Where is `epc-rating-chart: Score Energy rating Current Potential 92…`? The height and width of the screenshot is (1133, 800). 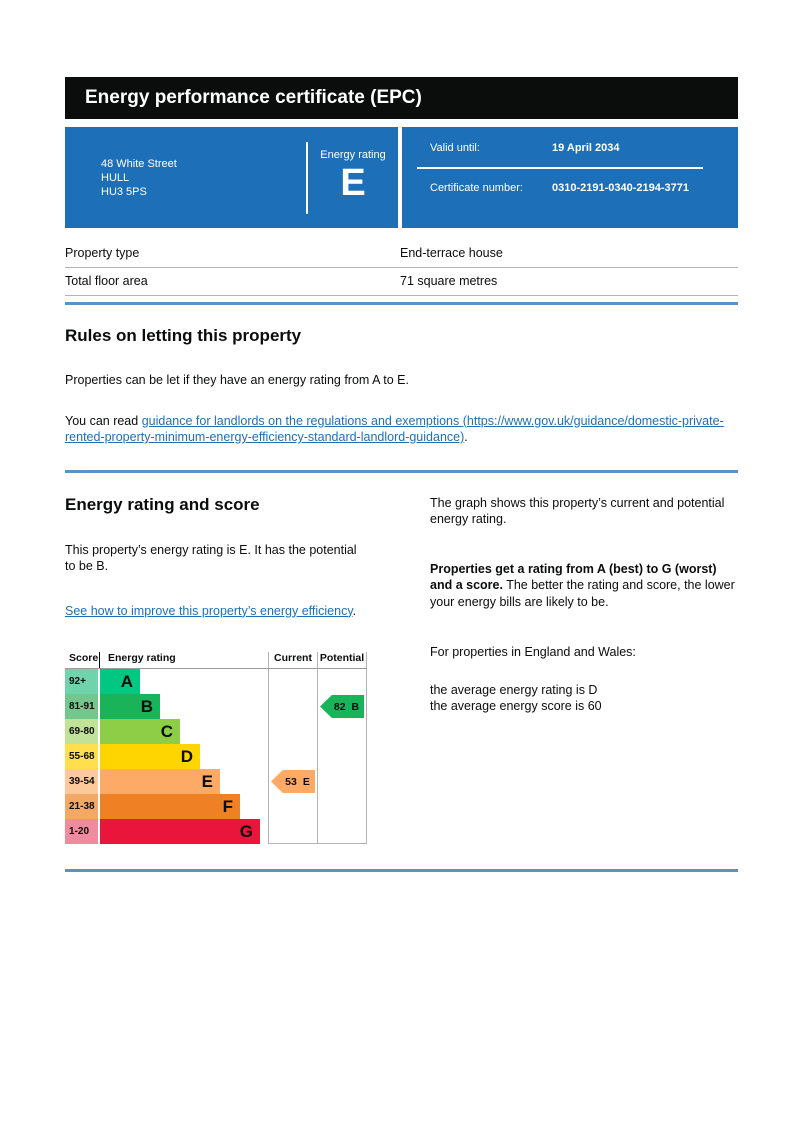
epc-rating-chart: Score Energy rating Current Potential 92… is located at coordinates (216, 748).